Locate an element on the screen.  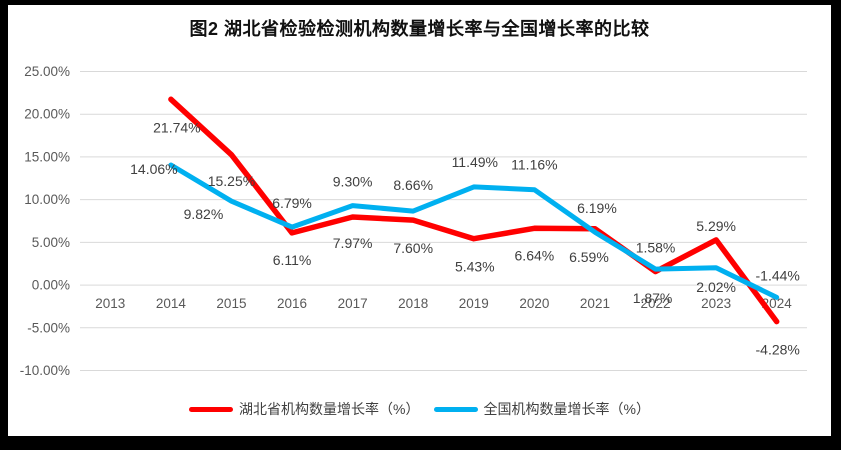
chart-title: 图2 湖北省检验检测机构数量增长率与全国增长率的比较 is located at coordinates (419, 29).